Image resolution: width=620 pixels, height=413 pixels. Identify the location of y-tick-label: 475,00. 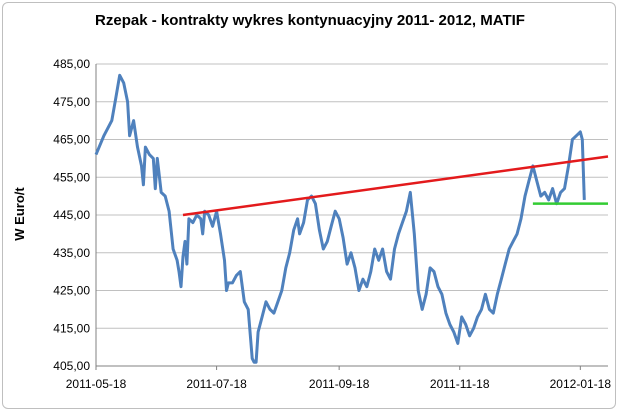
(71, 102).